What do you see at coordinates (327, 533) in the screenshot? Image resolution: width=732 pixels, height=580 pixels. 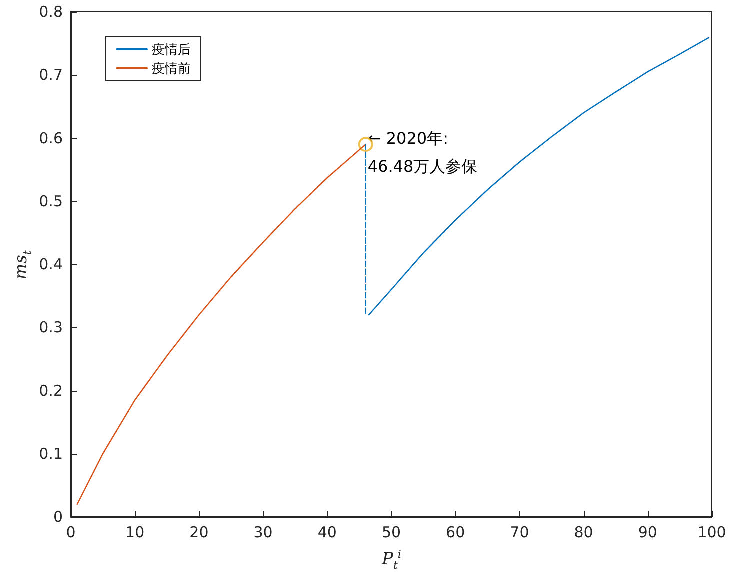 I see `x-tick-label: 40` at bounding box center [327, 533].